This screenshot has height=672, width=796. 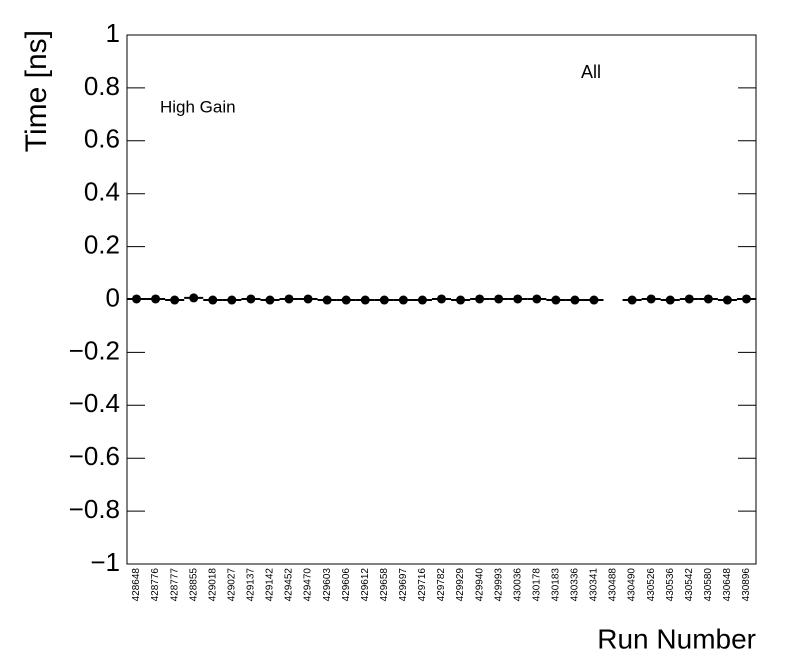 I want to click on y-tick-label: 0.4, so click(x=102, y=192).